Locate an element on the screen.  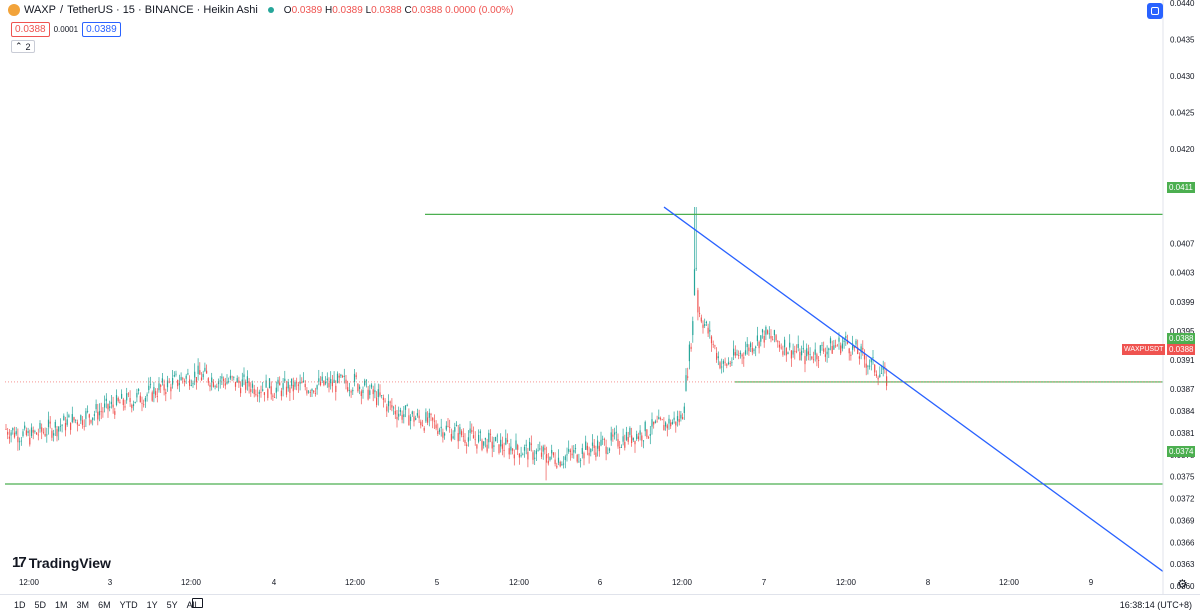
range-5y: 5Y is located at coordinates (172, 605).